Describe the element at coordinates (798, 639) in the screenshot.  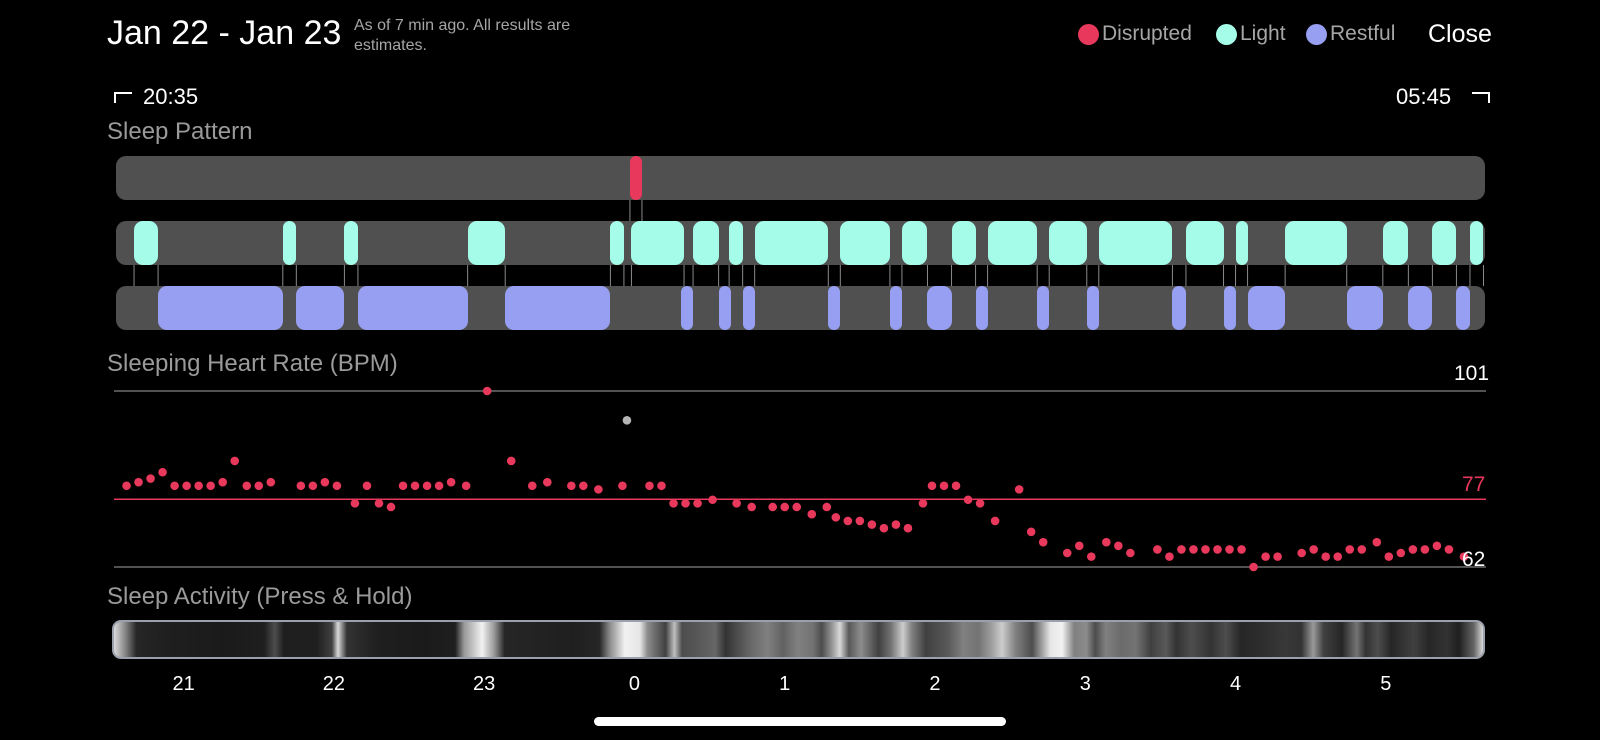
I see `sleep-activity-bar` at that location.